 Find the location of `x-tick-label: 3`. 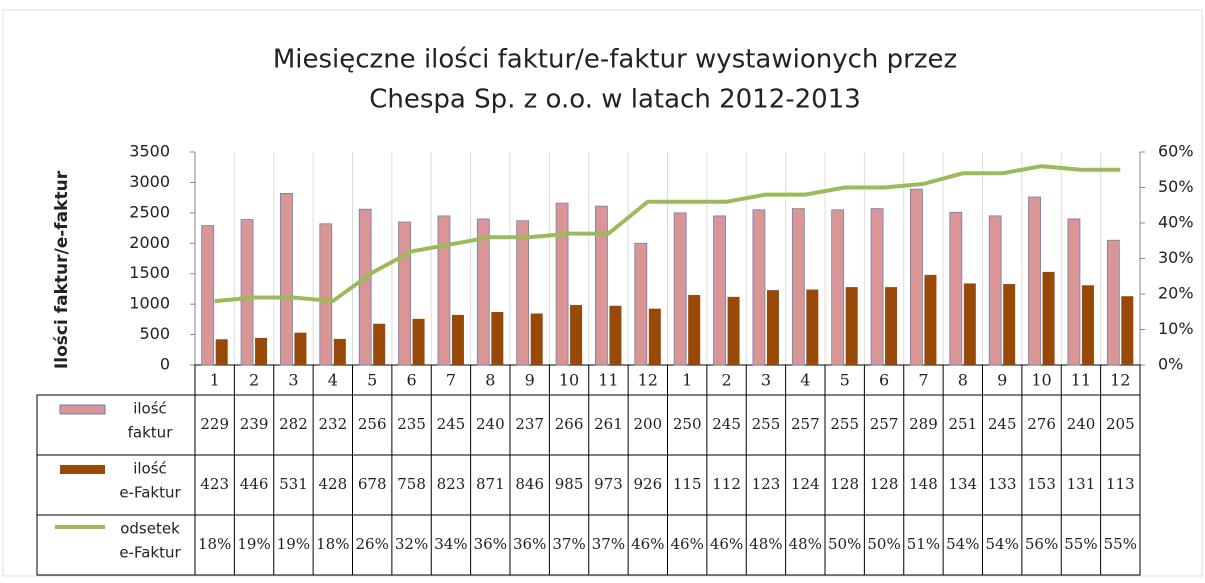

x-tick-label: 3 is located at coordinates (293, 380).